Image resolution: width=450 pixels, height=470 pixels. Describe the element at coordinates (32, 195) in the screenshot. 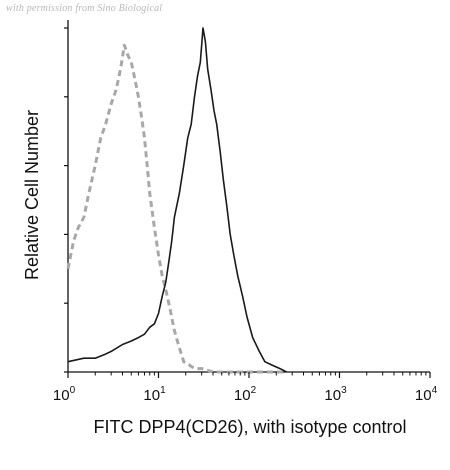

I see `y-axis-title: Relative Cell Number` at that location.